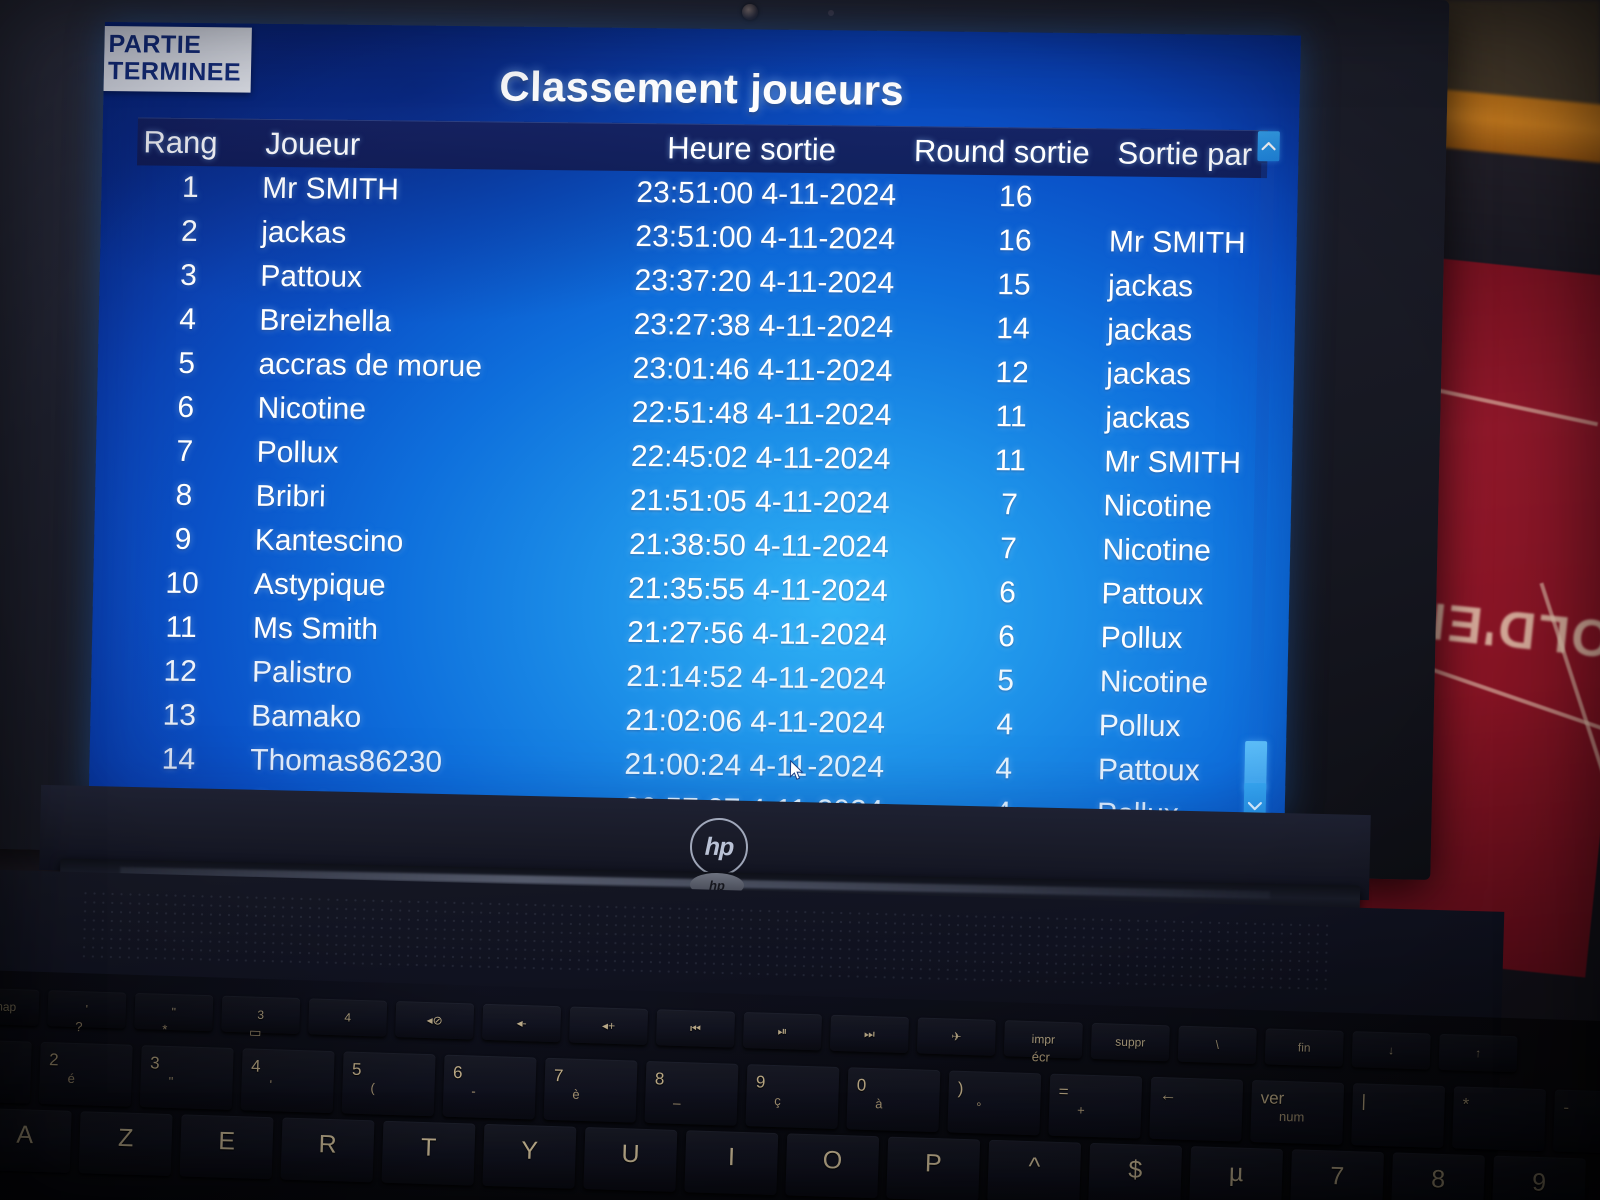  What do you see at coordinates (1034, 1169) in the screenshot?
I see `keyboard-key: ^` at bounding box center [1034, 1169].